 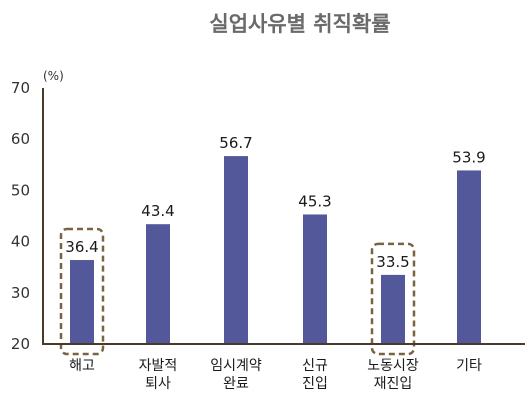 I want to click on y-tick-label: 20, so click(x=20, y=344).